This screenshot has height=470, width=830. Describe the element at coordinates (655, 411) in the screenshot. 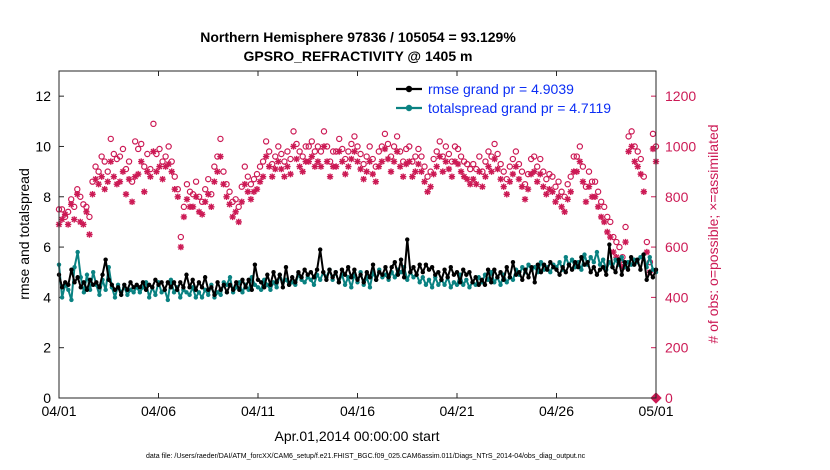

I see `x-tick-label: 05/01` at that location.